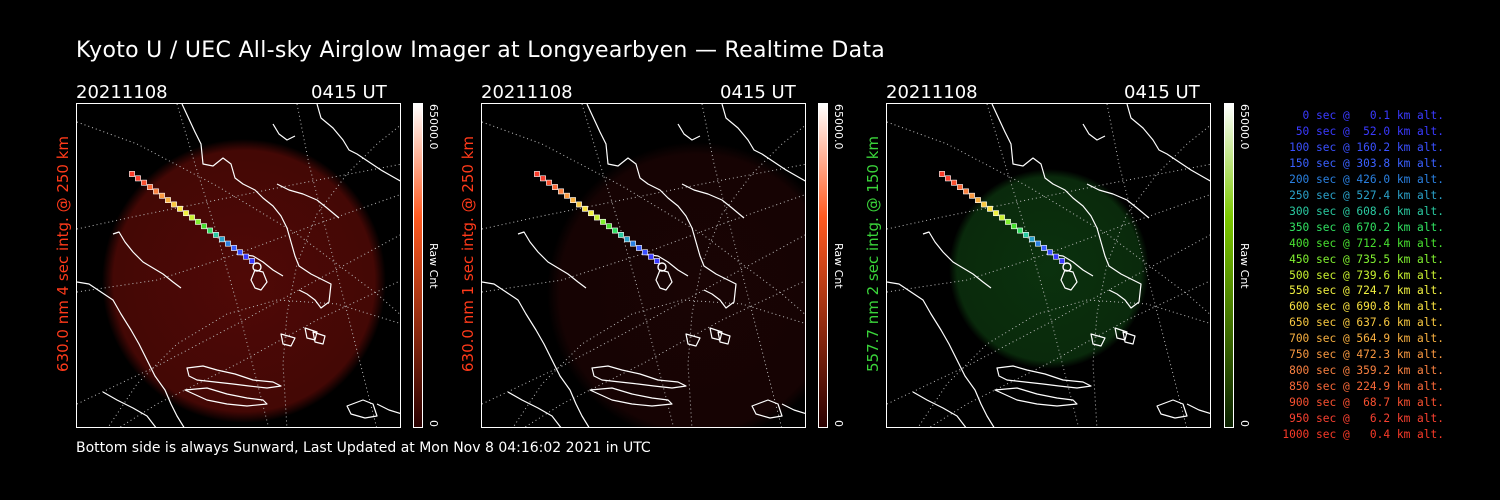 The image size is (1500, 500). Describe the element at coordinates (1244, 423) in the screenshot. I see `panel-3-colorbar-min: 0` at that location.